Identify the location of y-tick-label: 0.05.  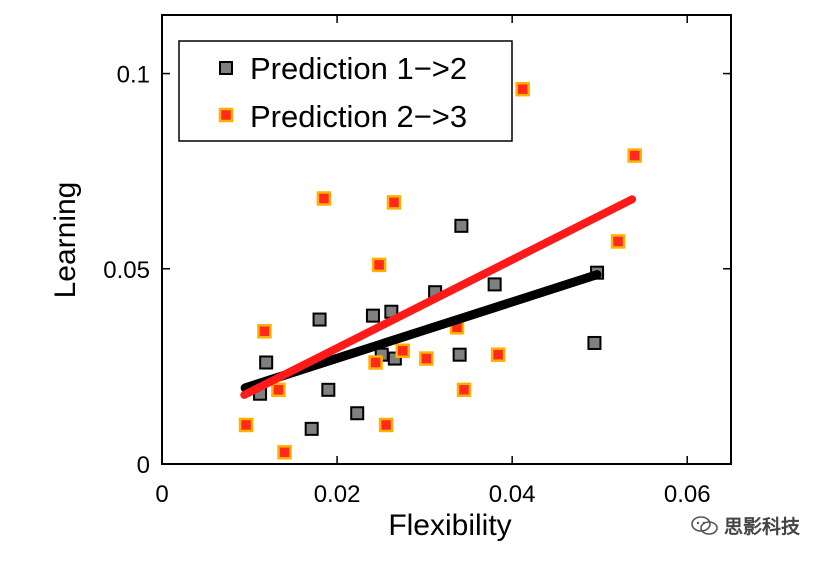
(126, 270).